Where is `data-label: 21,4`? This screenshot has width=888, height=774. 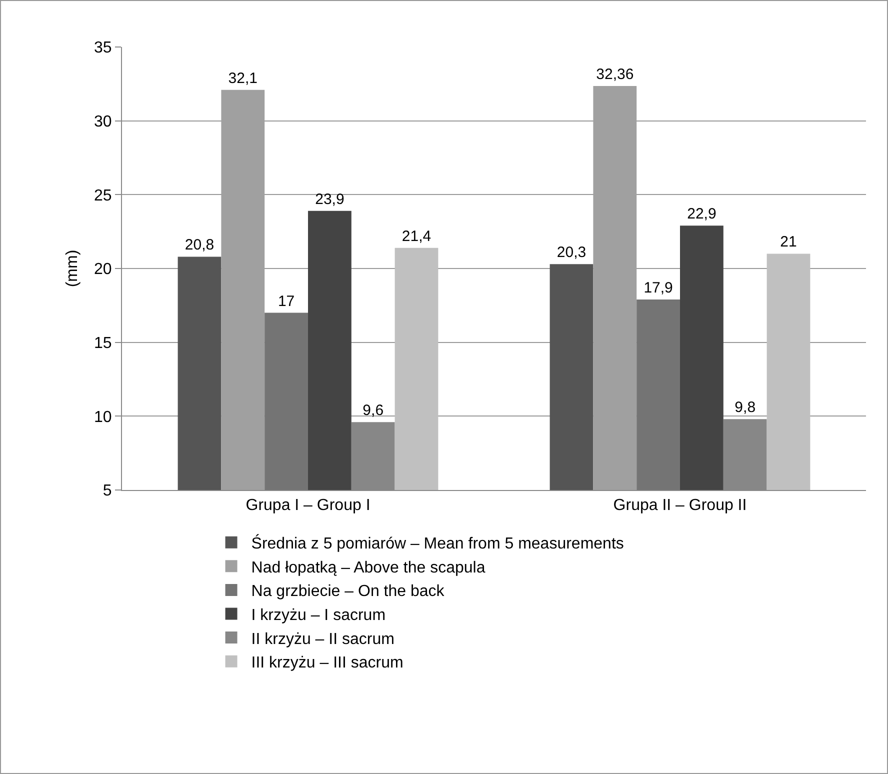
data-label: 21,4 is located at coordinates (417, 236).